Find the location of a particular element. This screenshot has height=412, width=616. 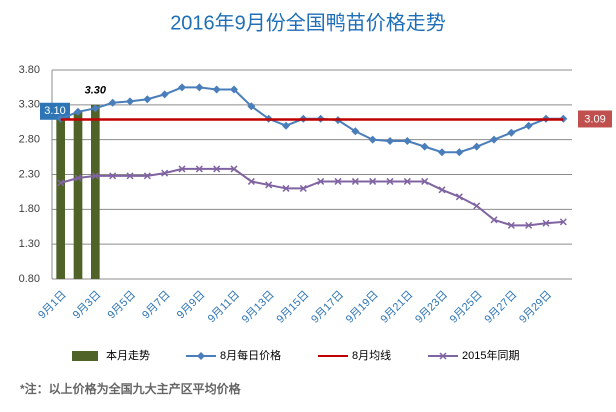

y-tick-label: 1.80 is located at coordinates (29, 209).